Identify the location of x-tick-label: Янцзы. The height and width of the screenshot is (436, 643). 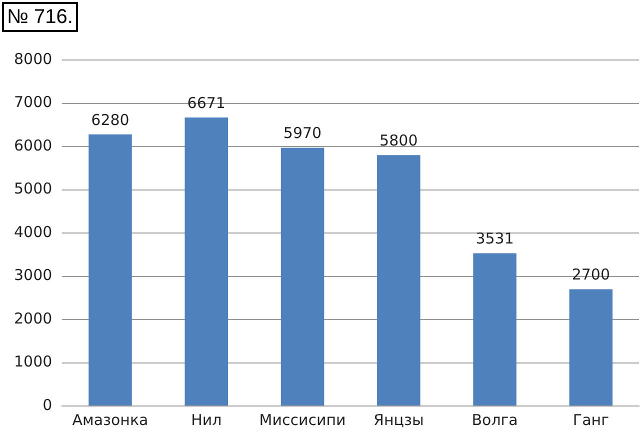
(399, 419).